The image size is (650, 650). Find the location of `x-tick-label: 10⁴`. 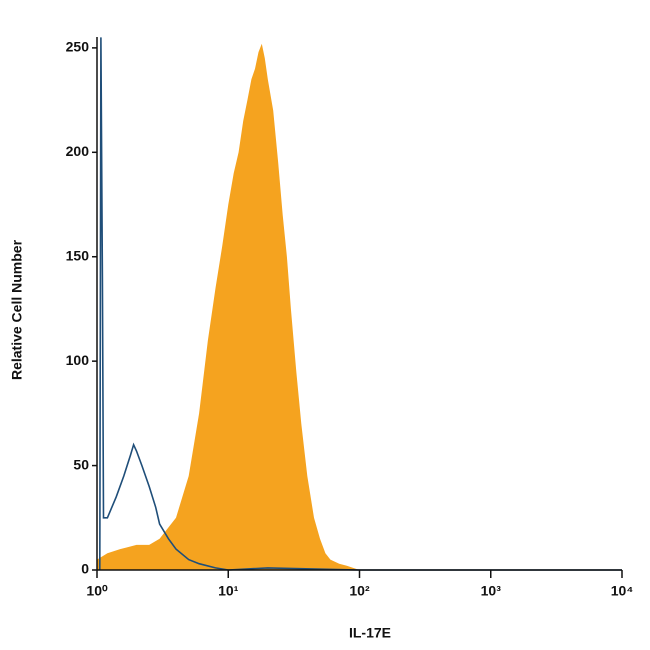

x-tick-label: 10⁴ is located at coordinates (622, 591).